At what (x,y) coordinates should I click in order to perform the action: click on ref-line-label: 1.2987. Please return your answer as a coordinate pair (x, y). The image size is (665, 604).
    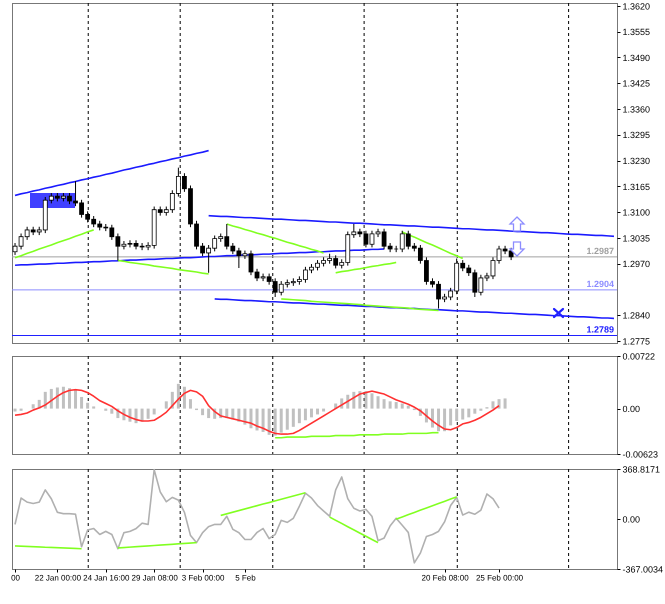
    Looking at the image, I should click on (600, 251).